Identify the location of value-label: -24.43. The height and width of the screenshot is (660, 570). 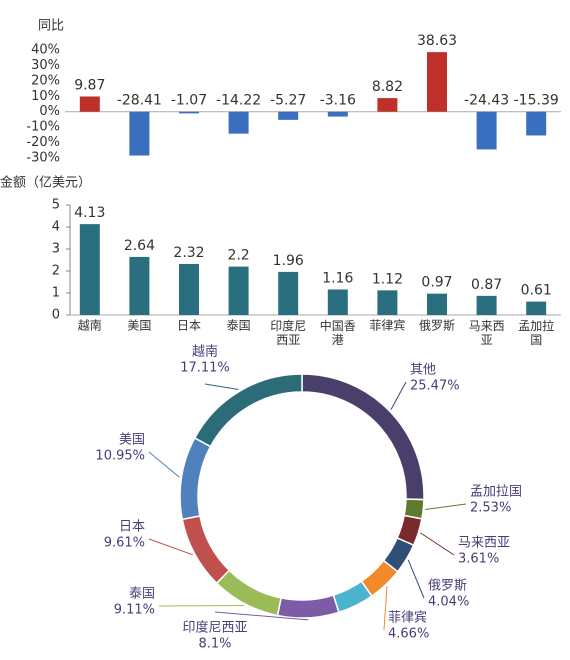
(486, 101).